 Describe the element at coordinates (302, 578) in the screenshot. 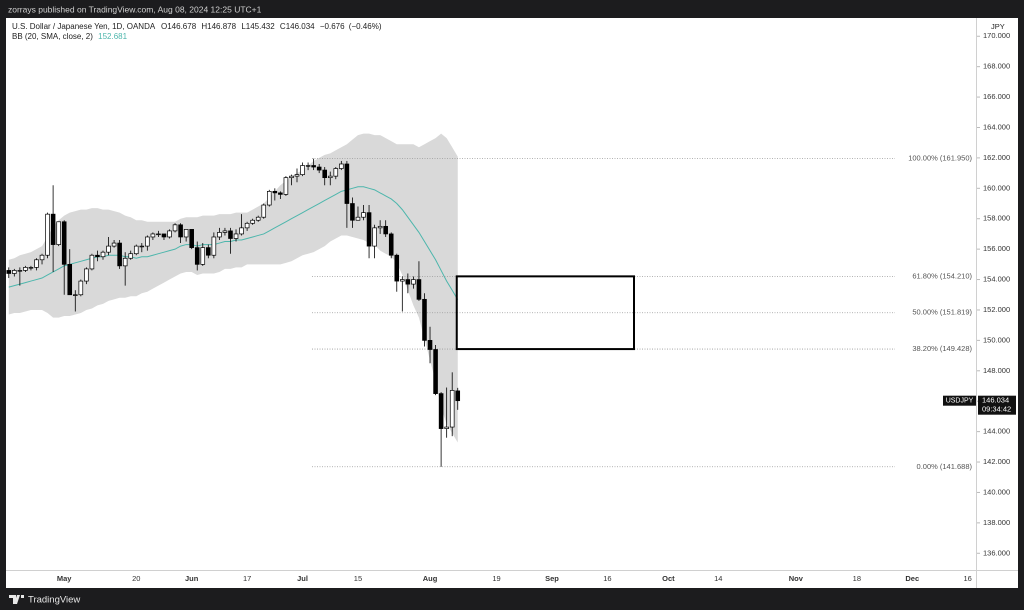

I see `x-tick-label: Jul` at that location.